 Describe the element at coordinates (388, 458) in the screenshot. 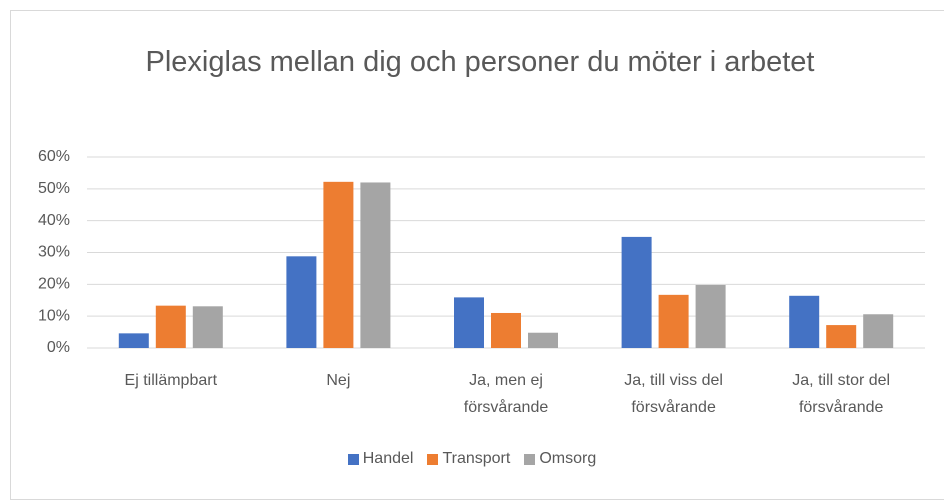

I see `legend-label: Handel` at that location.